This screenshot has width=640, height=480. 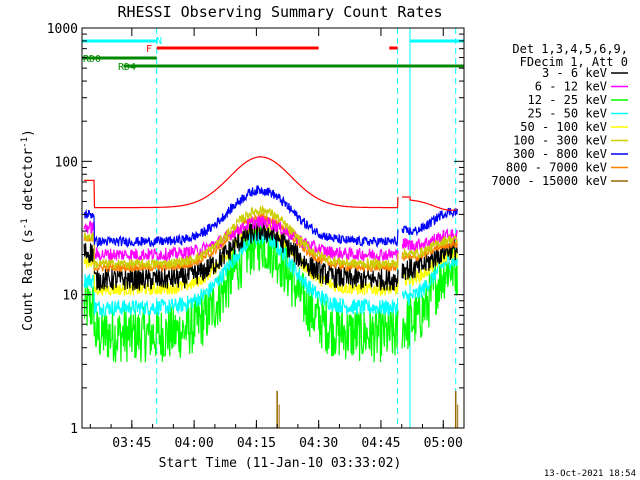 What do you see at coordinates (571, 87) in the screenshot?
I see `legend-label: 6 - 12 keV` at bounding box center [571, 87].